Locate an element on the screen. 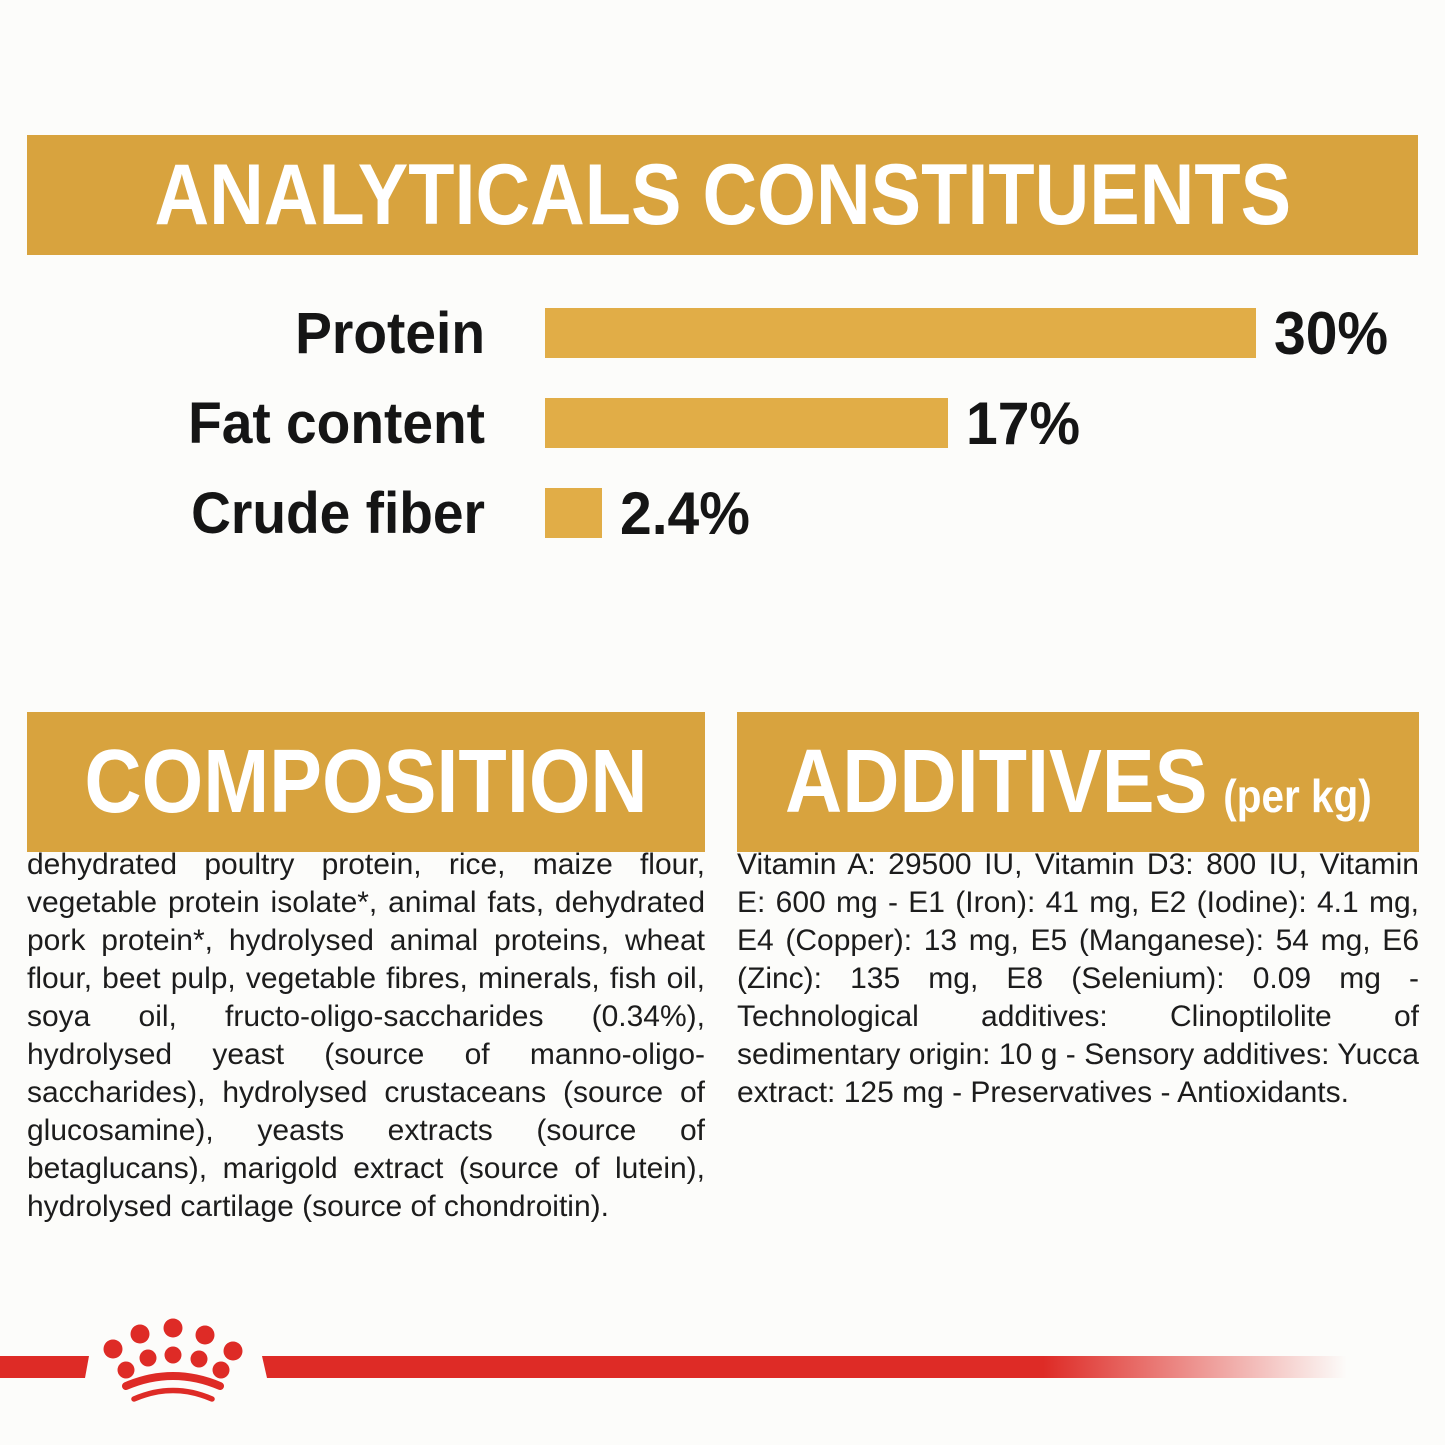 Image resolution: width=1445 pixels, height=1445 pixels. additives-header: ADDITIVES (per kg) is located at coordinates (1078, 782).